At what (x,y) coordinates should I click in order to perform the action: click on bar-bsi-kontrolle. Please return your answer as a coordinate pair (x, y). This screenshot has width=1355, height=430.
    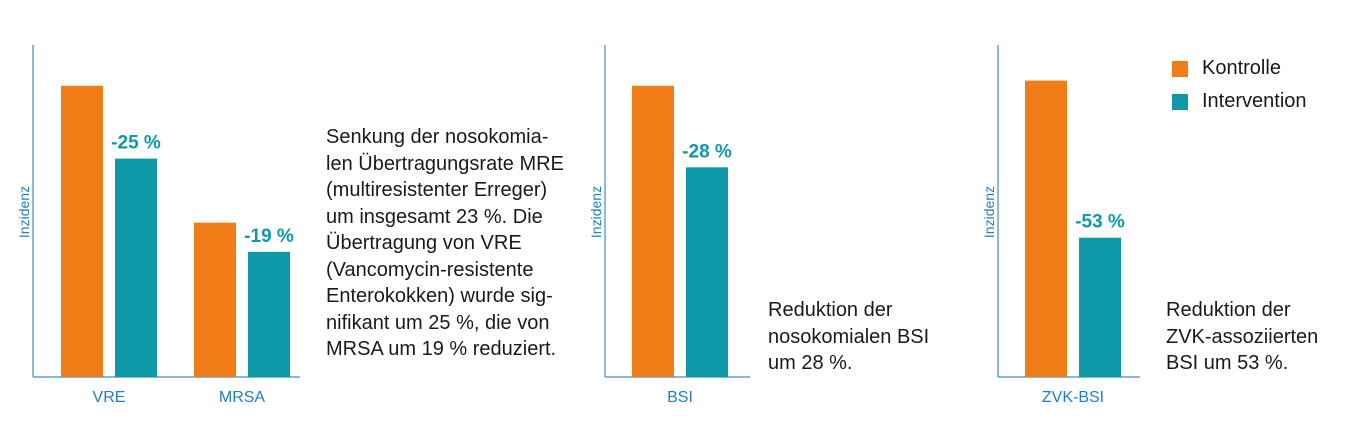
    Looking at the image, I should click on (653, 231).